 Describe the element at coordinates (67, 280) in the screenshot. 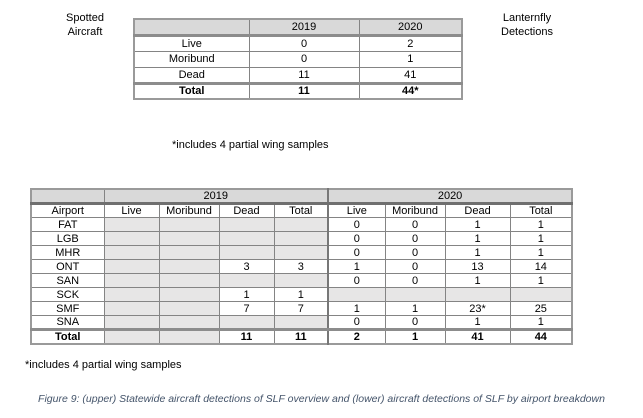

I see `airport-cell: SAN` at that location.